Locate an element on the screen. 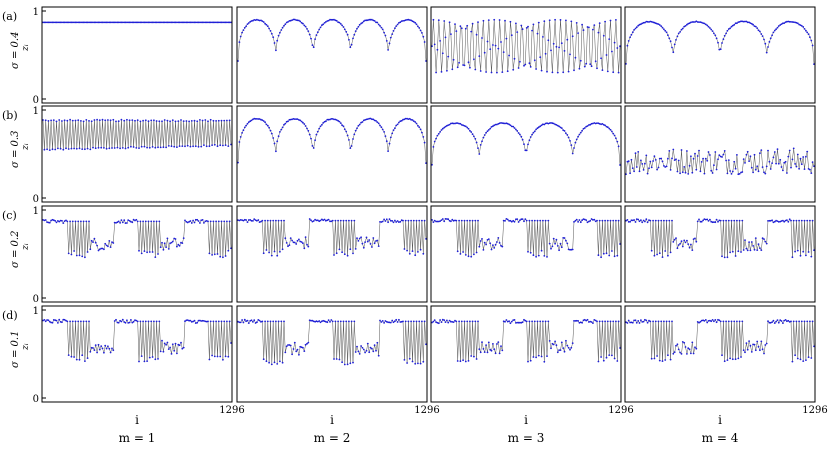 This screenshot has height=451, width=830. panel-r1-c3 is located at coordinates (720, 154).